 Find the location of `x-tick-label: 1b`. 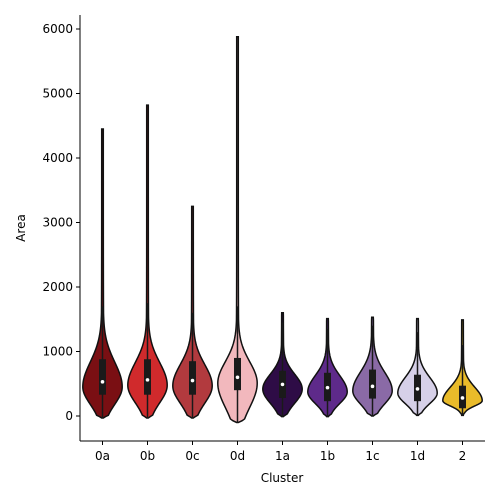

x-tick-label: 1b is located at coordinates (327, 456).